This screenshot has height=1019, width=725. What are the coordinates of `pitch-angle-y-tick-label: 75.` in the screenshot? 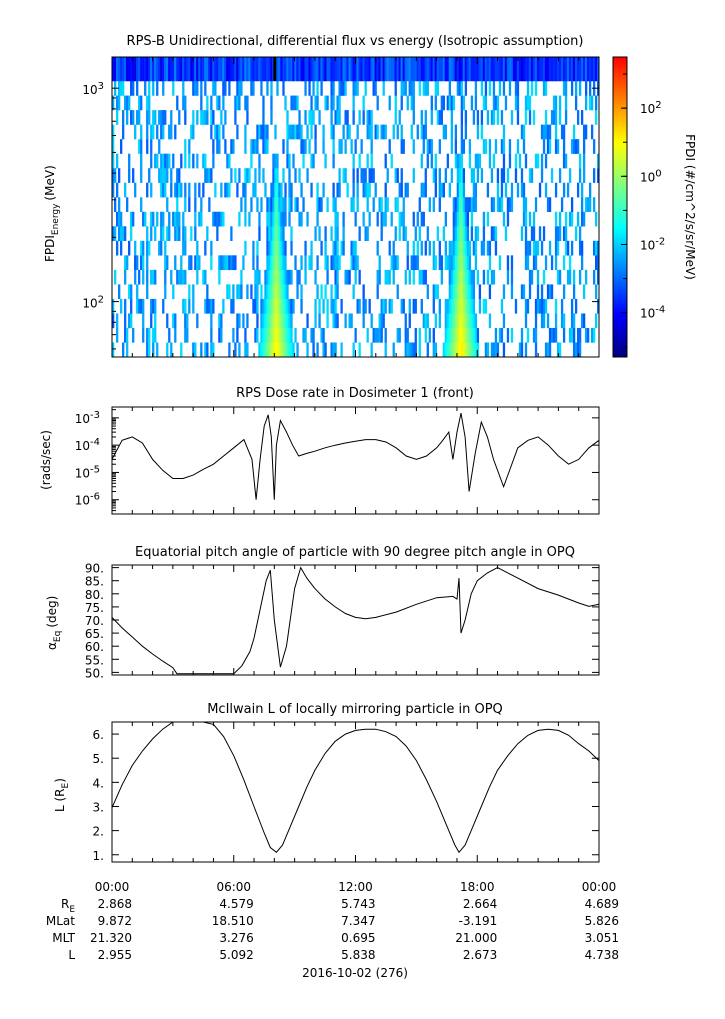 It's located at (94, 608).